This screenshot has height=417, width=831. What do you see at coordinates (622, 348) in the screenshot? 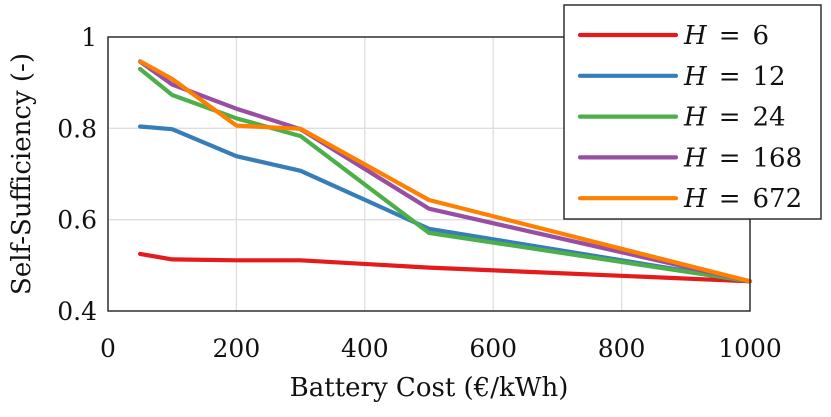
I see `x-tick-label: 800` at bounding box center [622, 348].